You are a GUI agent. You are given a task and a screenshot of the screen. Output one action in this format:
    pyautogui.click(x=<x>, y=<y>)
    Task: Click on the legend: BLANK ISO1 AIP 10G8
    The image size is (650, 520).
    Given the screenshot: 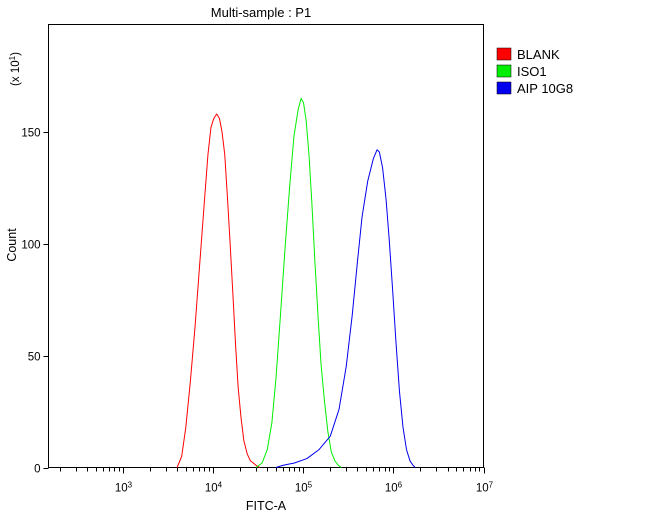 What is the action you would take?
    pyautogui.click(x=534, y=71)
    